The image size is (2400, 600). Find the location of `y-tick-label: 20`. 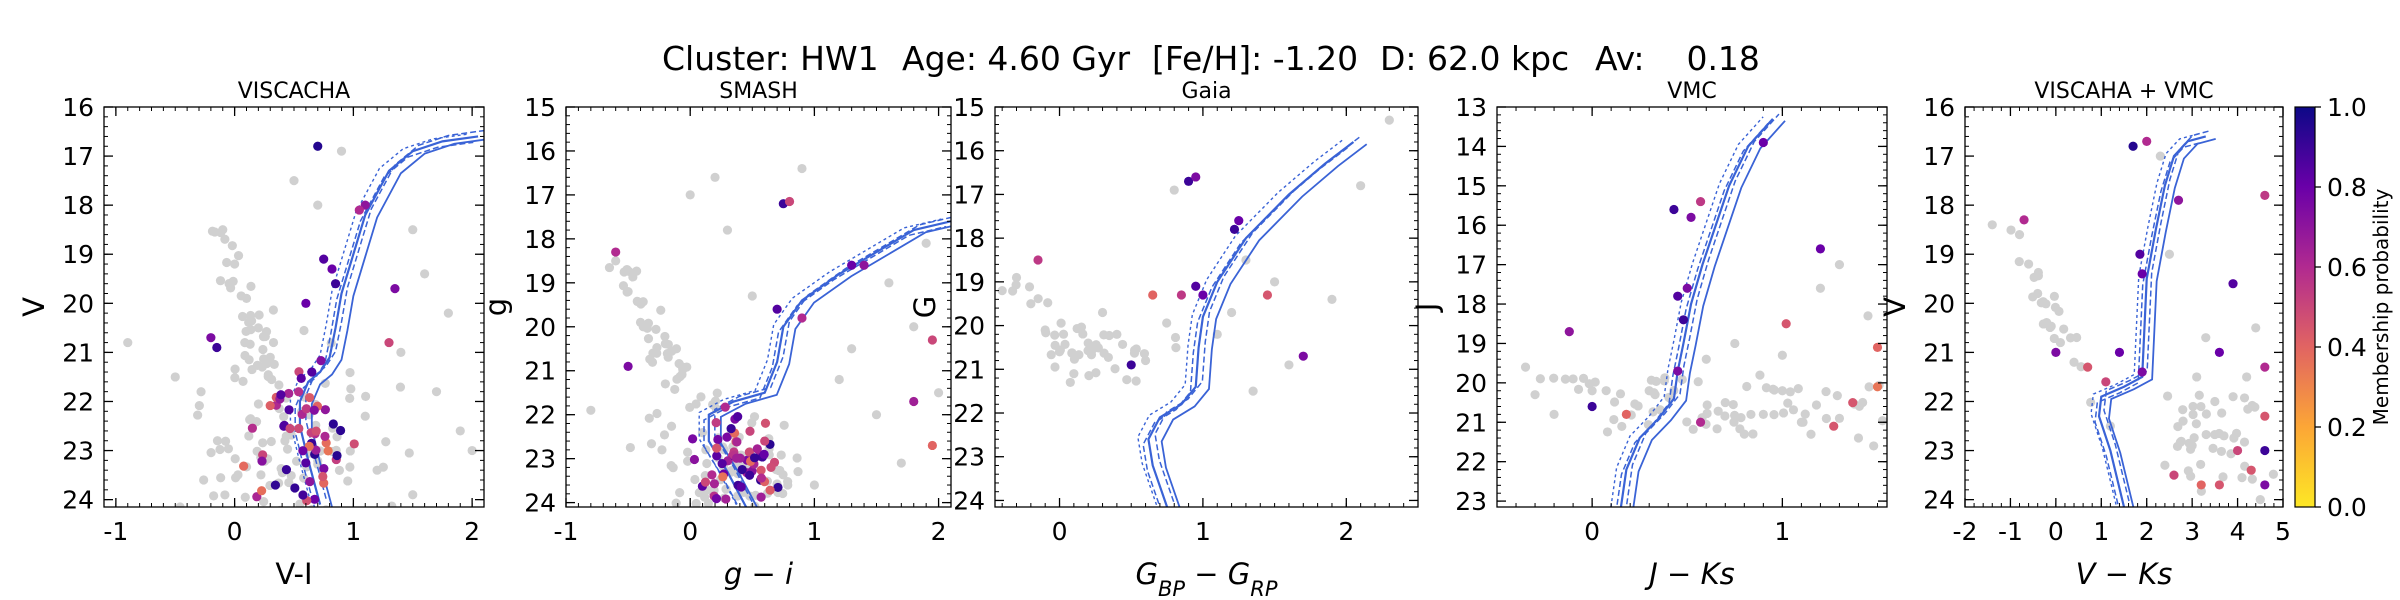

y-tick-label: 20 is located at coordinates (1471, 383).